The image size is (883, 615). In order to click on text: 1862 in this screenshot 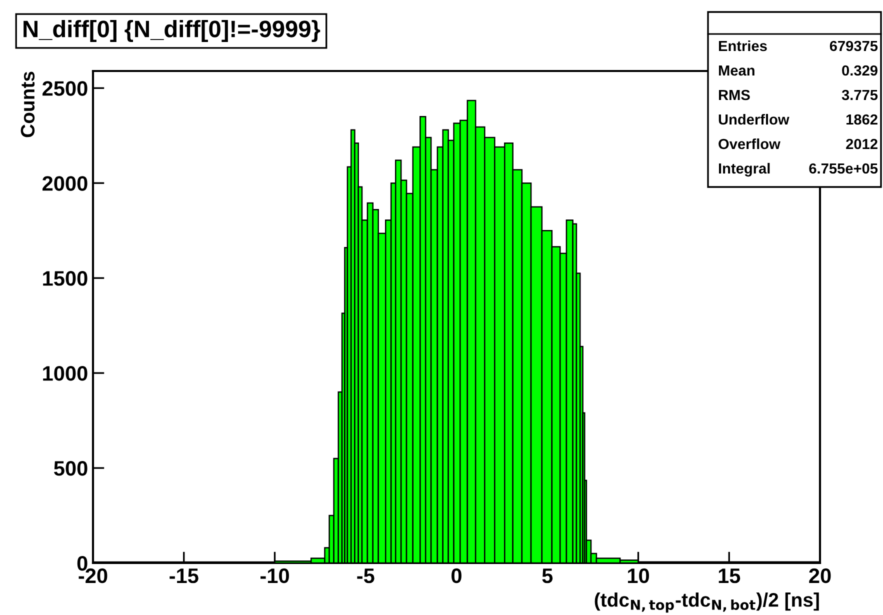, I will do `click(862, 119)`.